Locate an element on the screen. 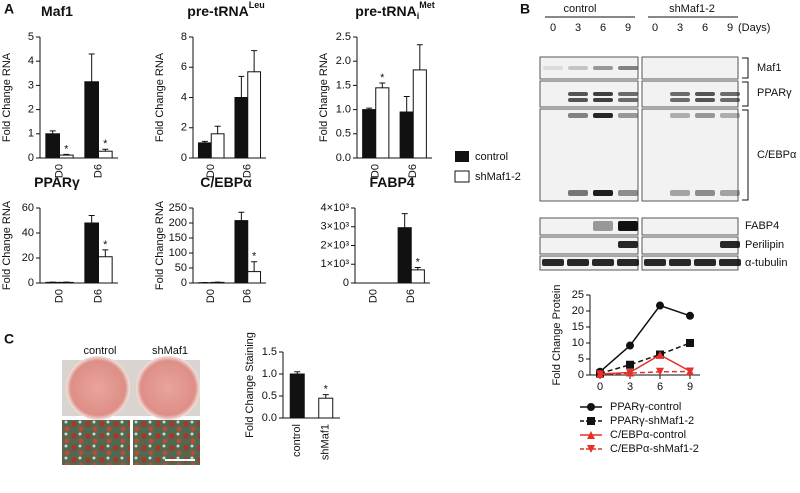  chart-title: pre-tRNAiMet is located at coordinates (394, 10).